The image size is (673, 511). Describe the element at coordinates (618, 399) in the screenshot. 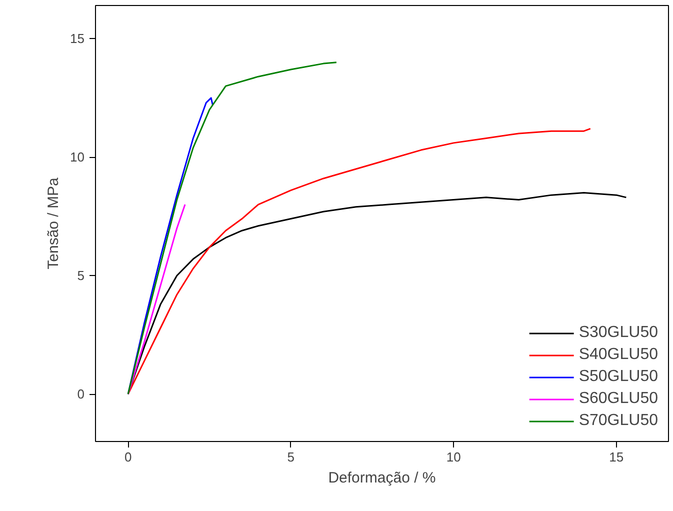

I see `legend-label: S60GLU50` at that location.